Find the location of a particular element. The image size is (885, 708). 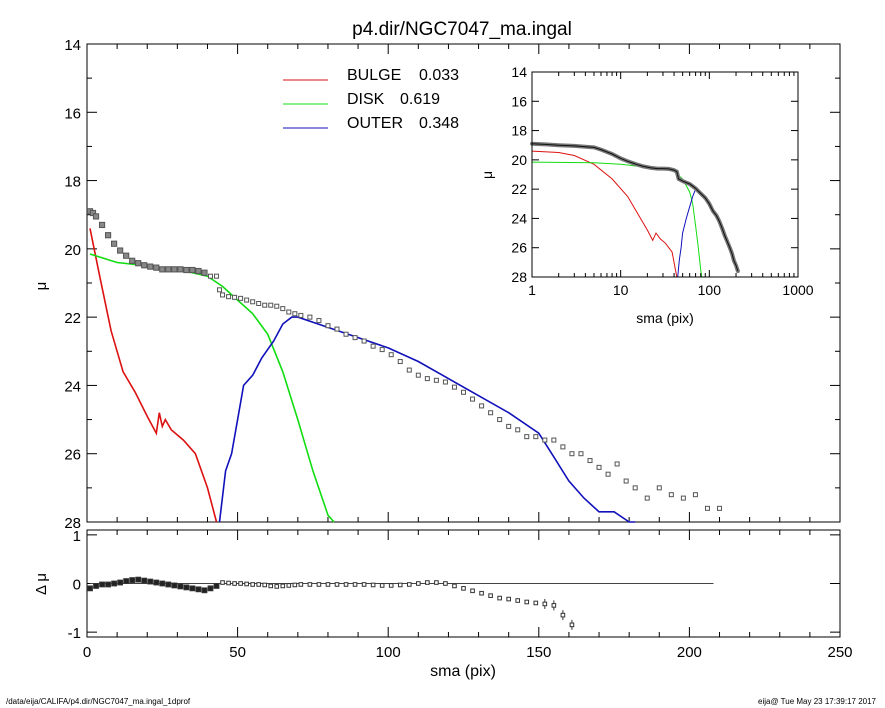

x-tick-label: 250 is located at coordinates (839, 652).